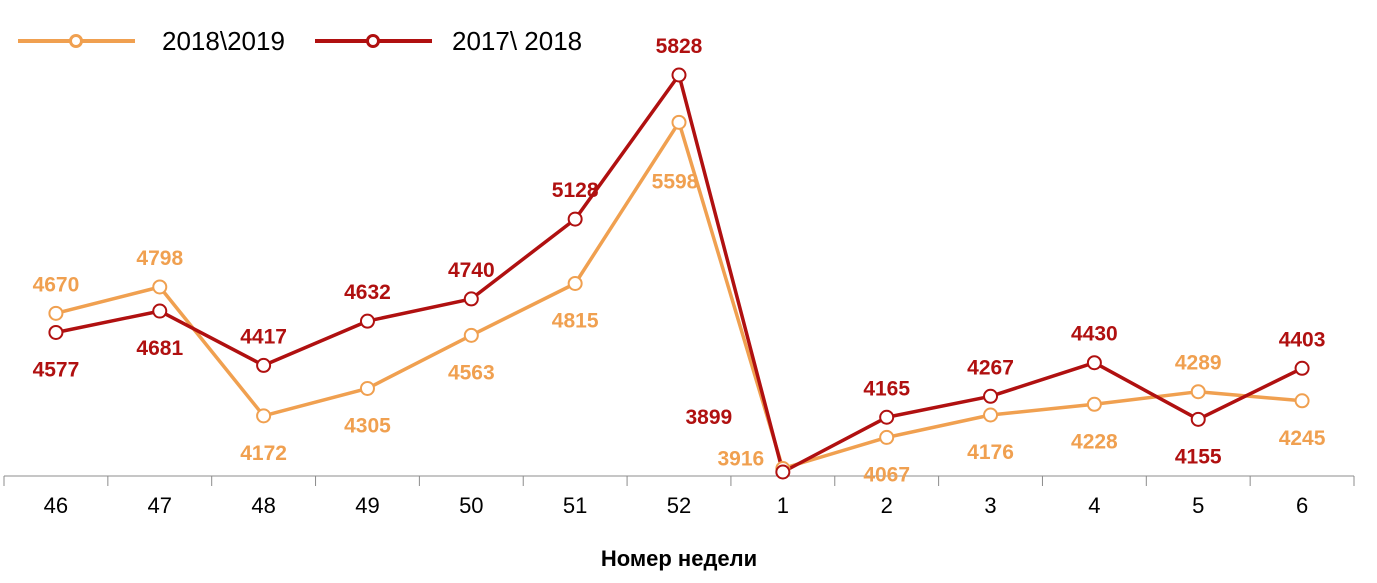  I want to click on data-label-series-1: 4563, so click(471, 372).